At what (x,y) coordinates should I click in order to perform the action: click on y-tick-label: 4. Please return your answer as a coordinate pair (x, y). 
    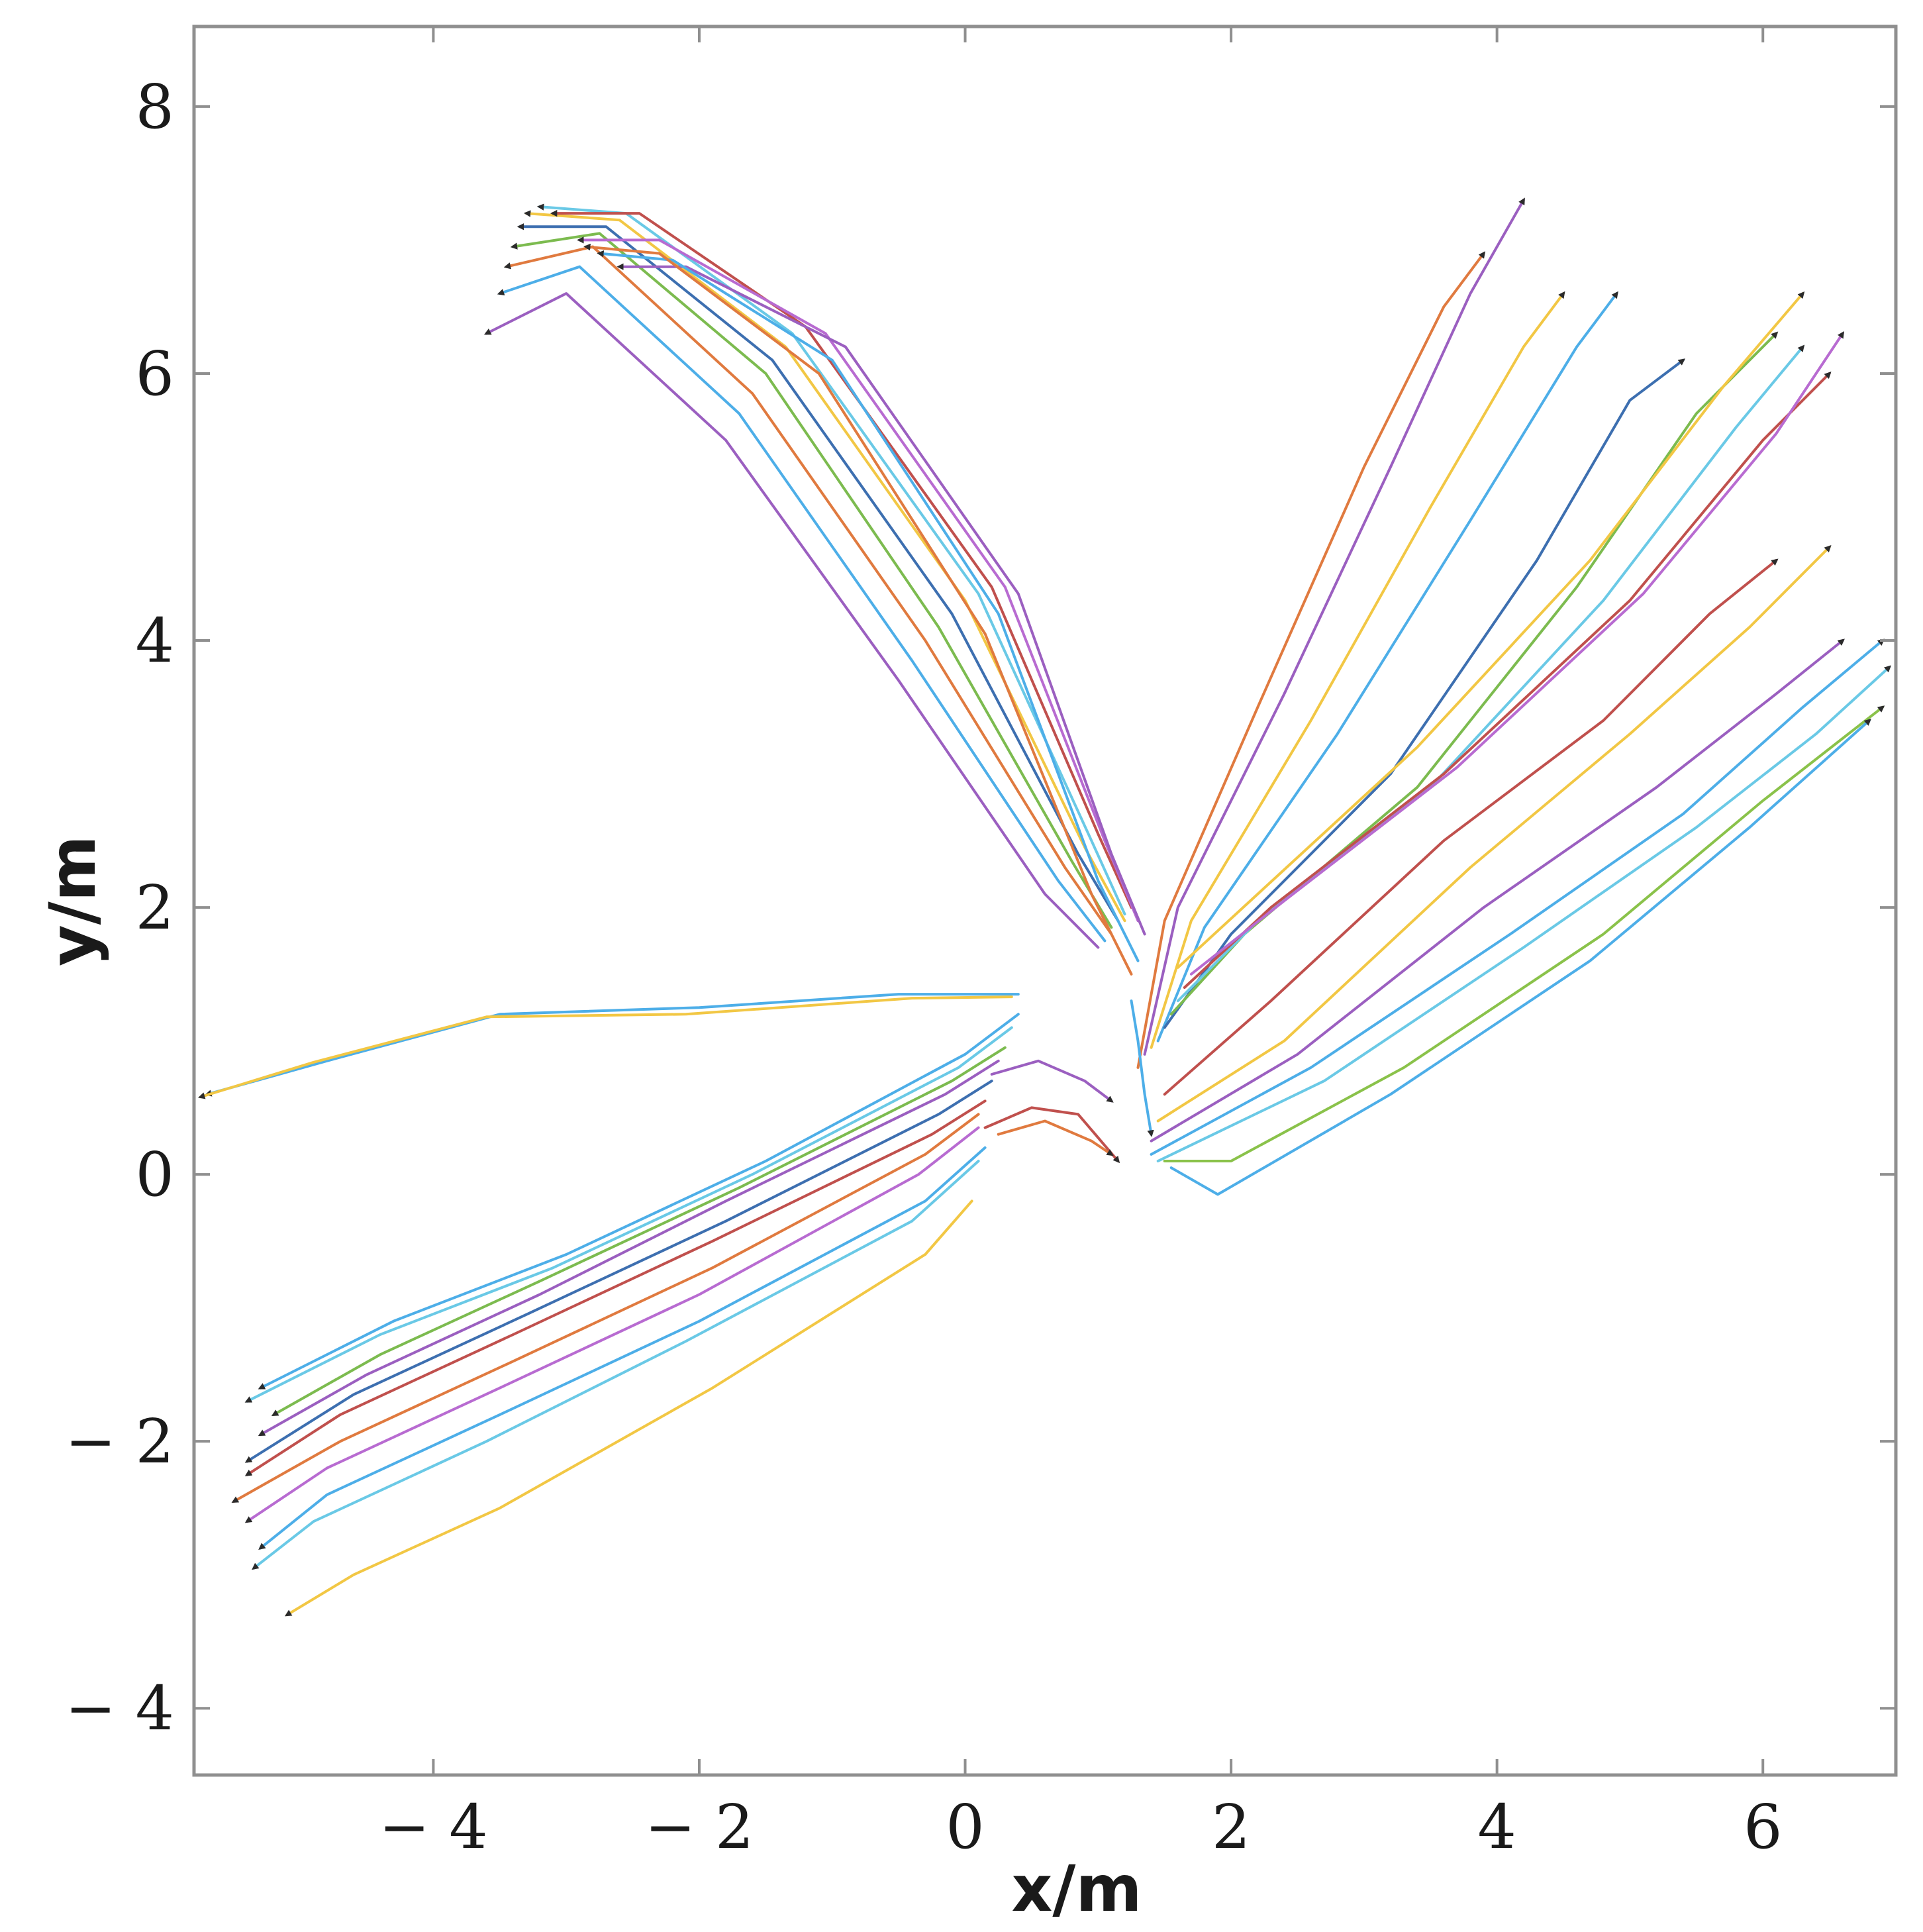
    Looking at the image, I should click on (154, 640).